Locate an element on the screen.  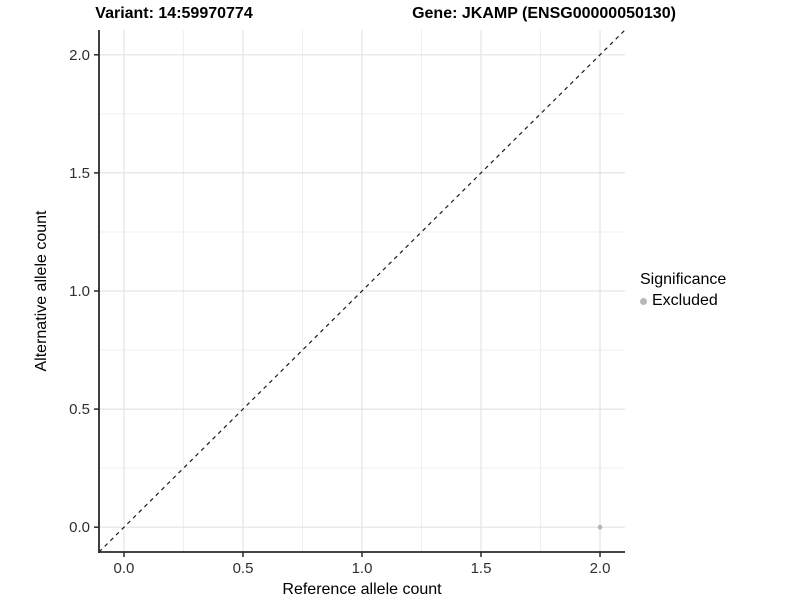
y-tick-label: 1.5 is located at coordinates (79, 173).